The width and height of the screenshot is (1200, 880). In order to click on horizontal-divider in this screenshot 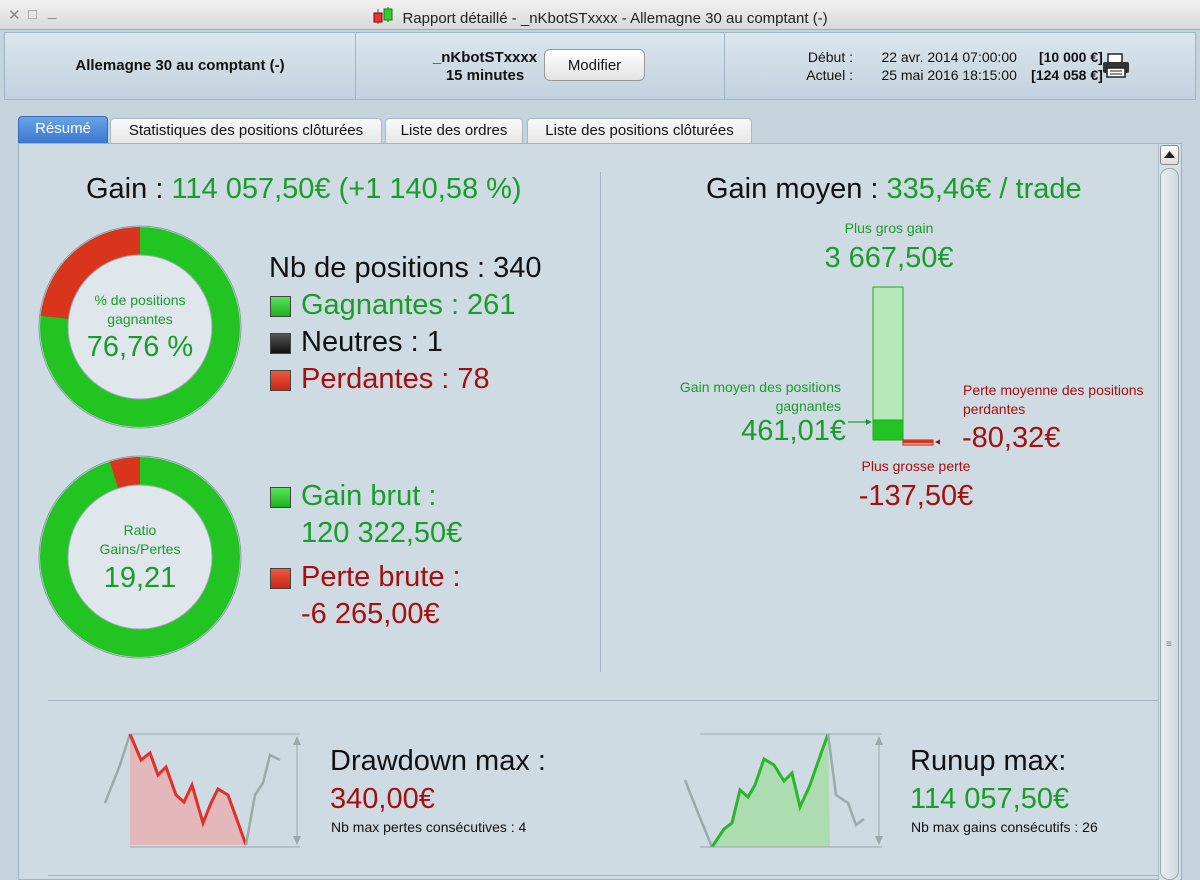, I will do `click(603, 700)`.